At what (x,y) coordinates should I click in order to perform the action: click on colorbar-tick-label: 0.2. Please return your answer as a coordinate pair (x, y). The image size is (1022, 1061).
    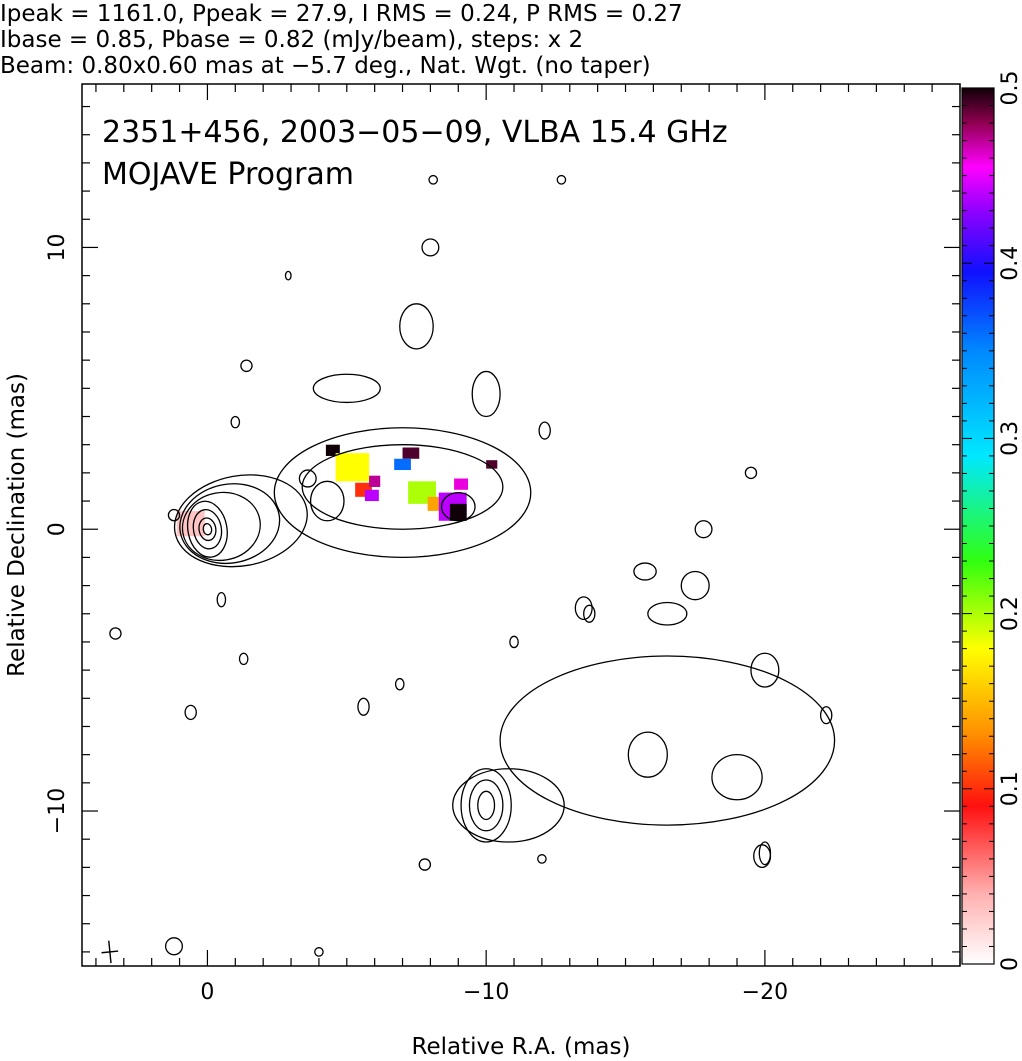
    Looking at the image, I should click on (1010, 613).